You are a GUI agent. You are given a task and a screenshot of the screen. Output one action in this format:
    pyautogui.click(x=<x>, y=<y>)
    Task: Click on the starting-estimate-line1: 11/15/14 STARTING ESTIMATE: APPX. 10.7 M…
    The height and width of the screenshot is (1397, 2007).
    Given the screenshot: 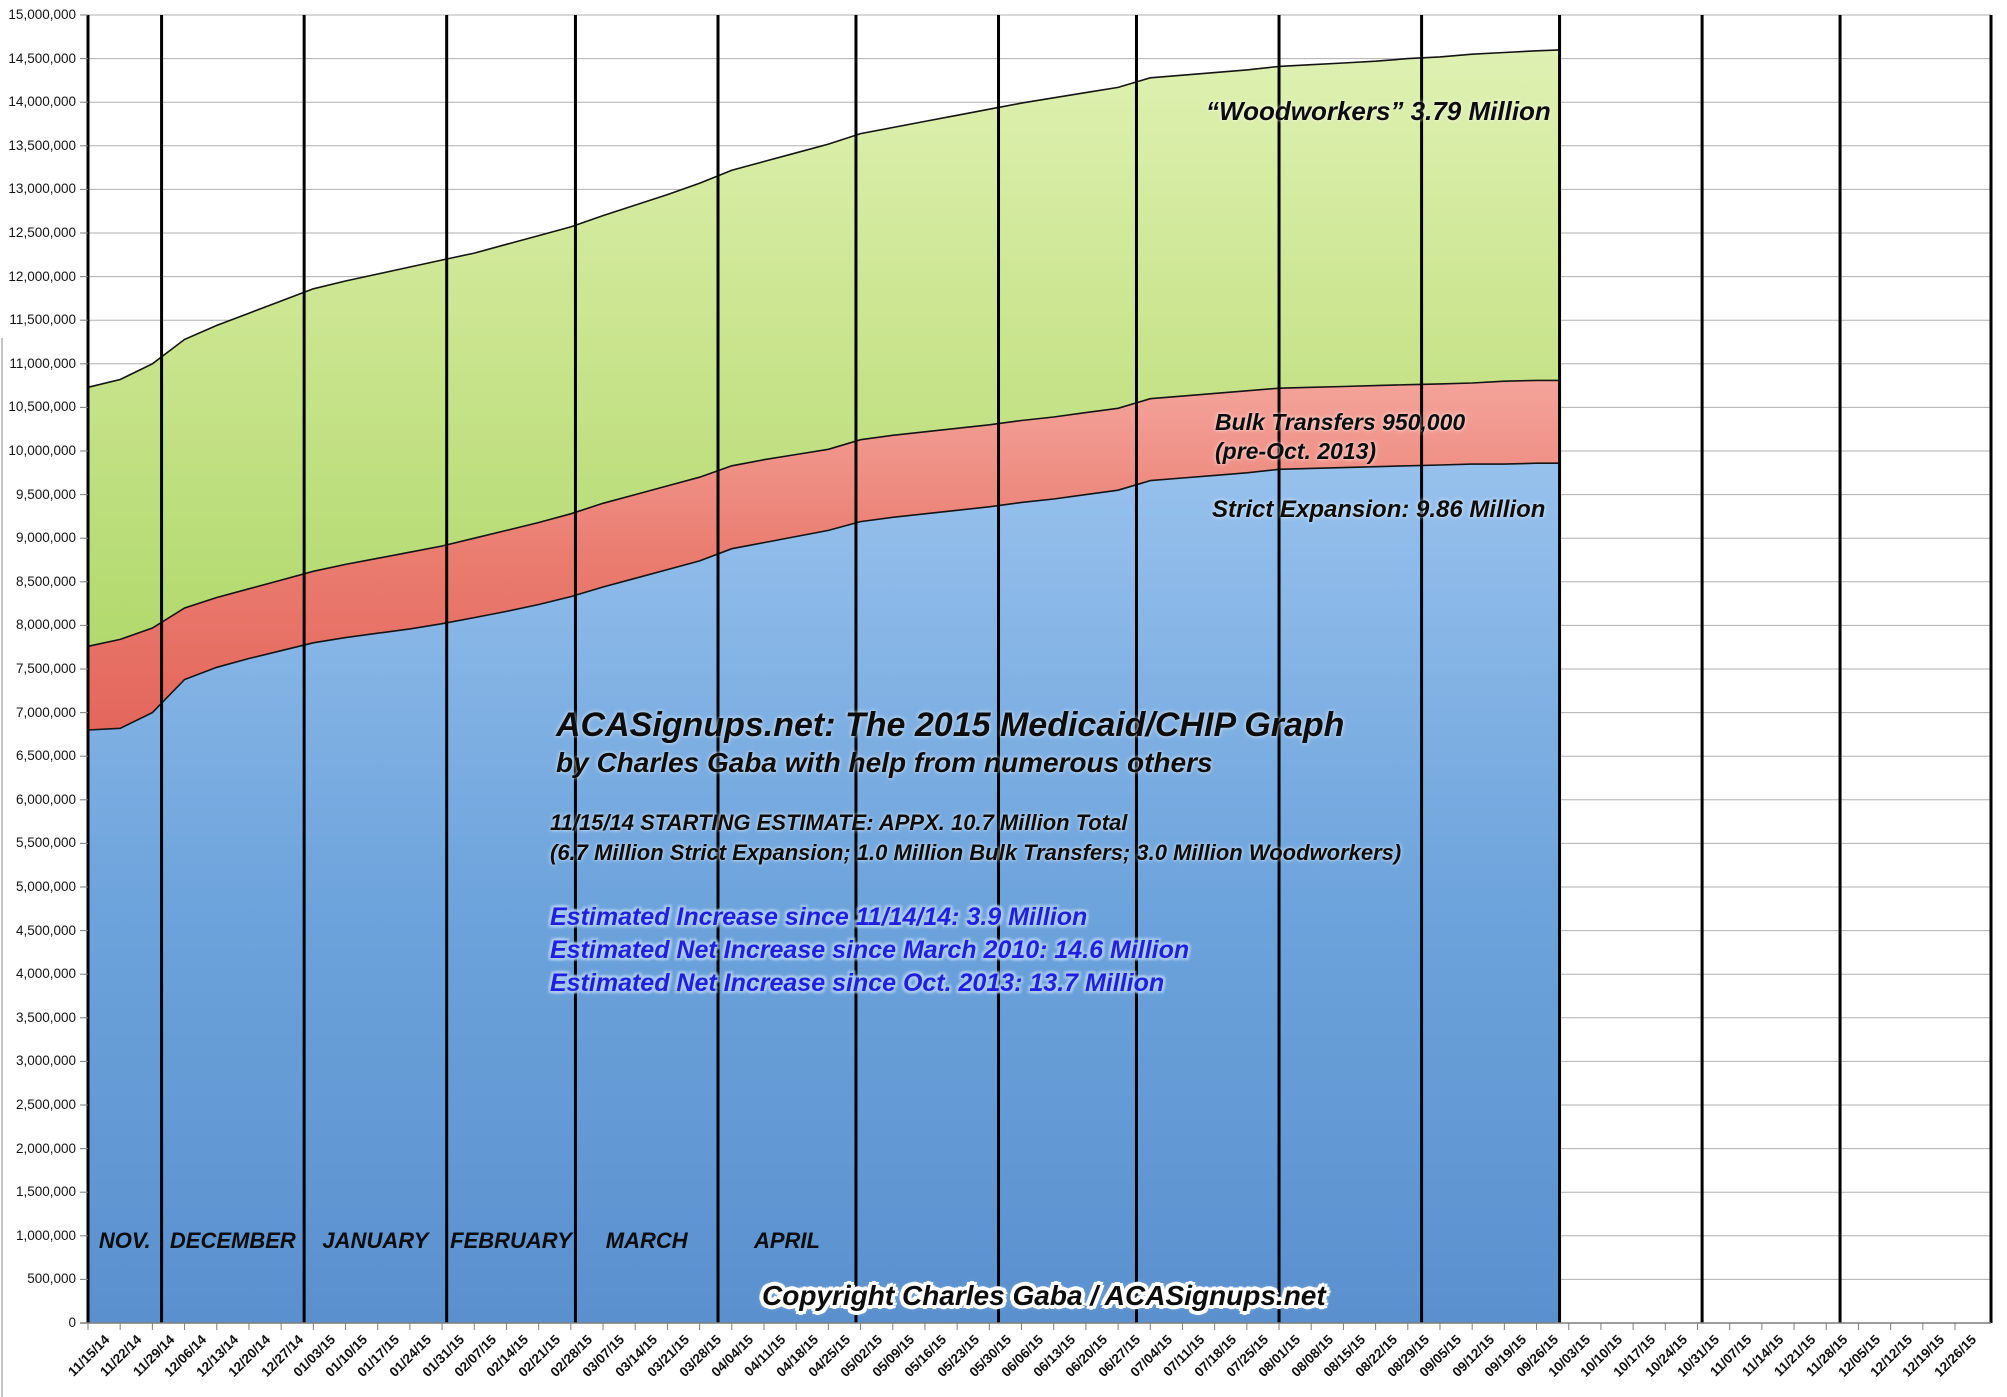 What is the action you would take?
    pyautogui.click(x=839, y=822)
    